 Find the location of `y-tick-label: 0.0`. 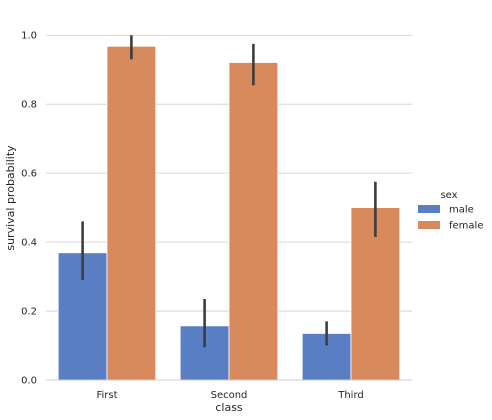

y-tick-label: 0.0 is located at coordinates (29, 381).